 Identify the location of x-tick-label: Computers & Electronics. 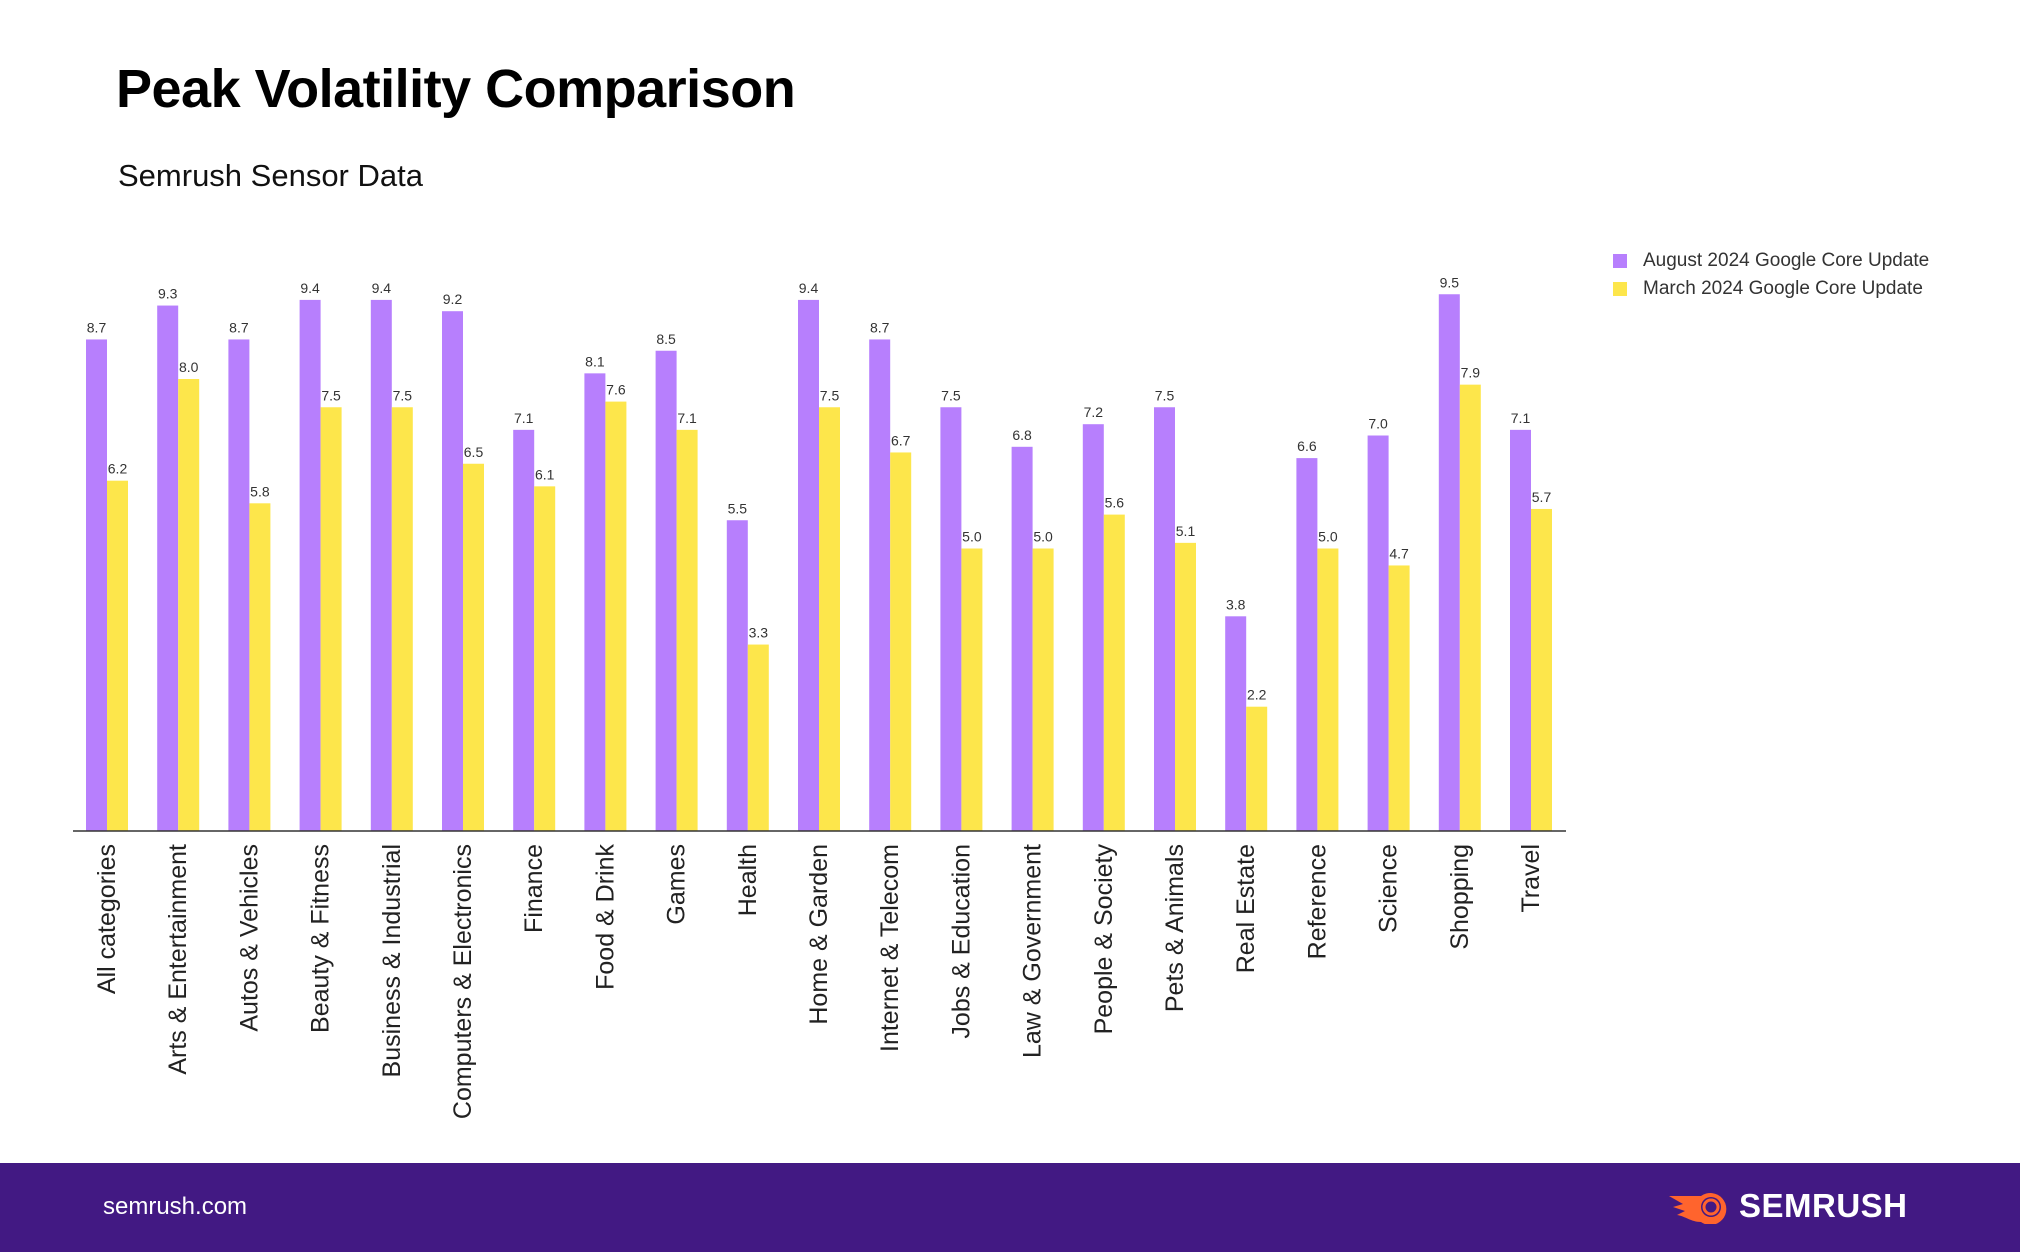
(463, 981).